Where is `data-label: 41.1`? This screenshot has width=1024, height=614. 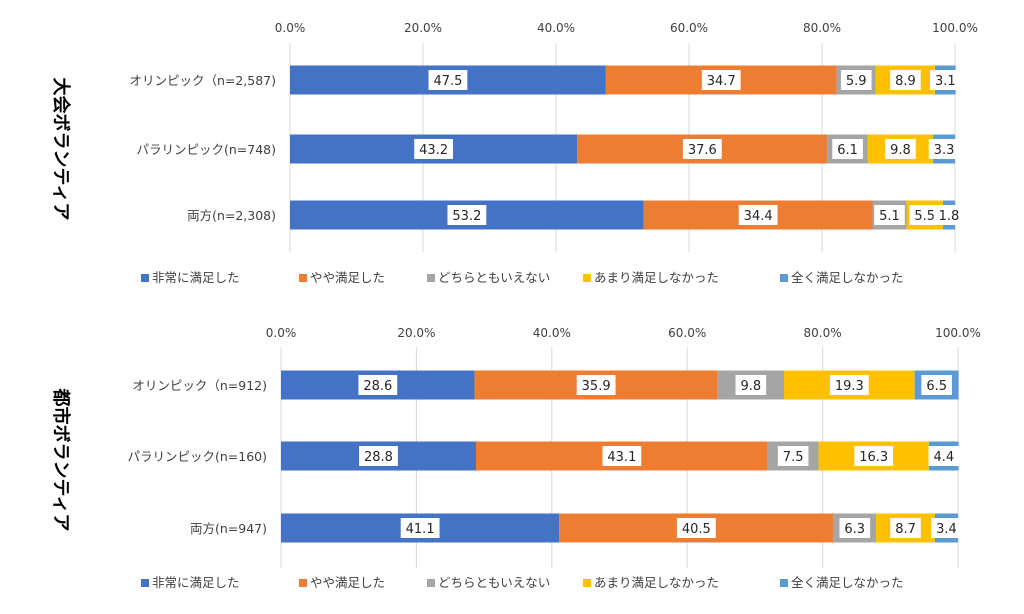
data-label: 41.1 is located at coordinates (420, 529).